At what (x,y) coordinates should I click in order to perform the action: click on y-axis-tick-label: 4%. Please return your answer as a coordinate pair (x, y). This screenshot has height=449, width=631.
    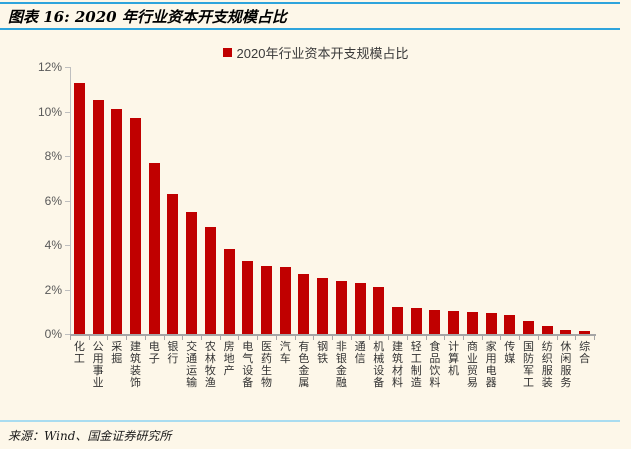
    Looking at the image, I should click on (53, 245).